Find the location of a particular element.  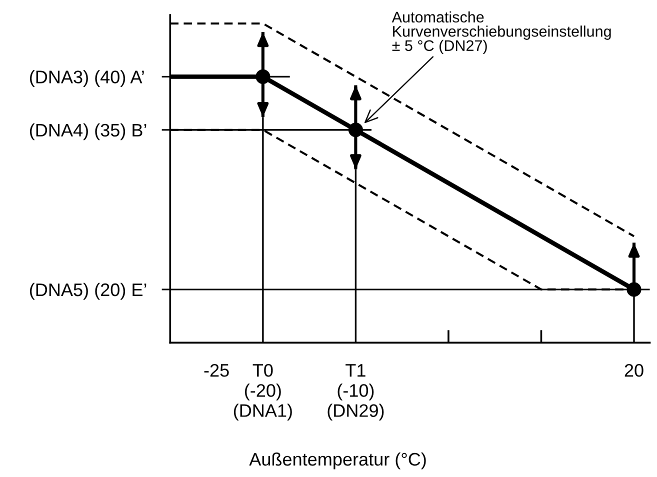

y-tick-label: 35 is located at coordinates (110, 130).